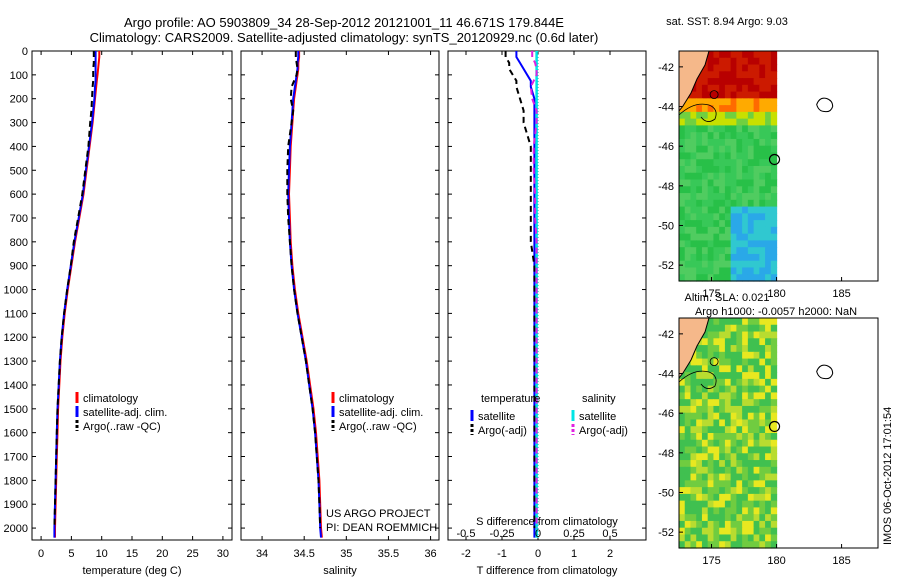 This screenshot has width=900, height=580. Describe the element at coordinates (16, 386) in the screenshot. I see `depth-tick-label: 1400` at that location.